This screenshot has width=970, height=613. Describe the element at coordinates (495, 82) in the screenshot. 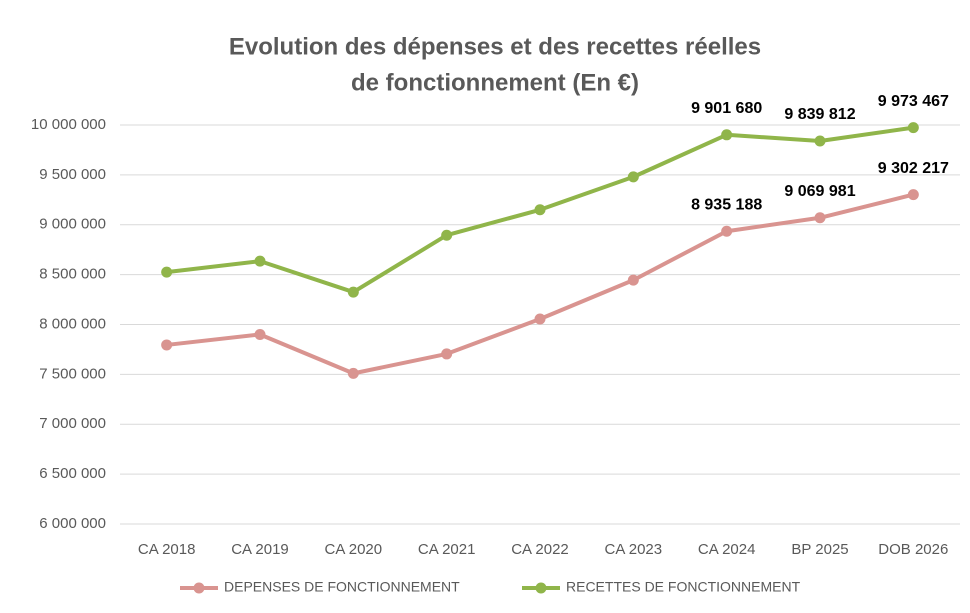

I see `chart-title: de fonctionnement (En €)` at that location.